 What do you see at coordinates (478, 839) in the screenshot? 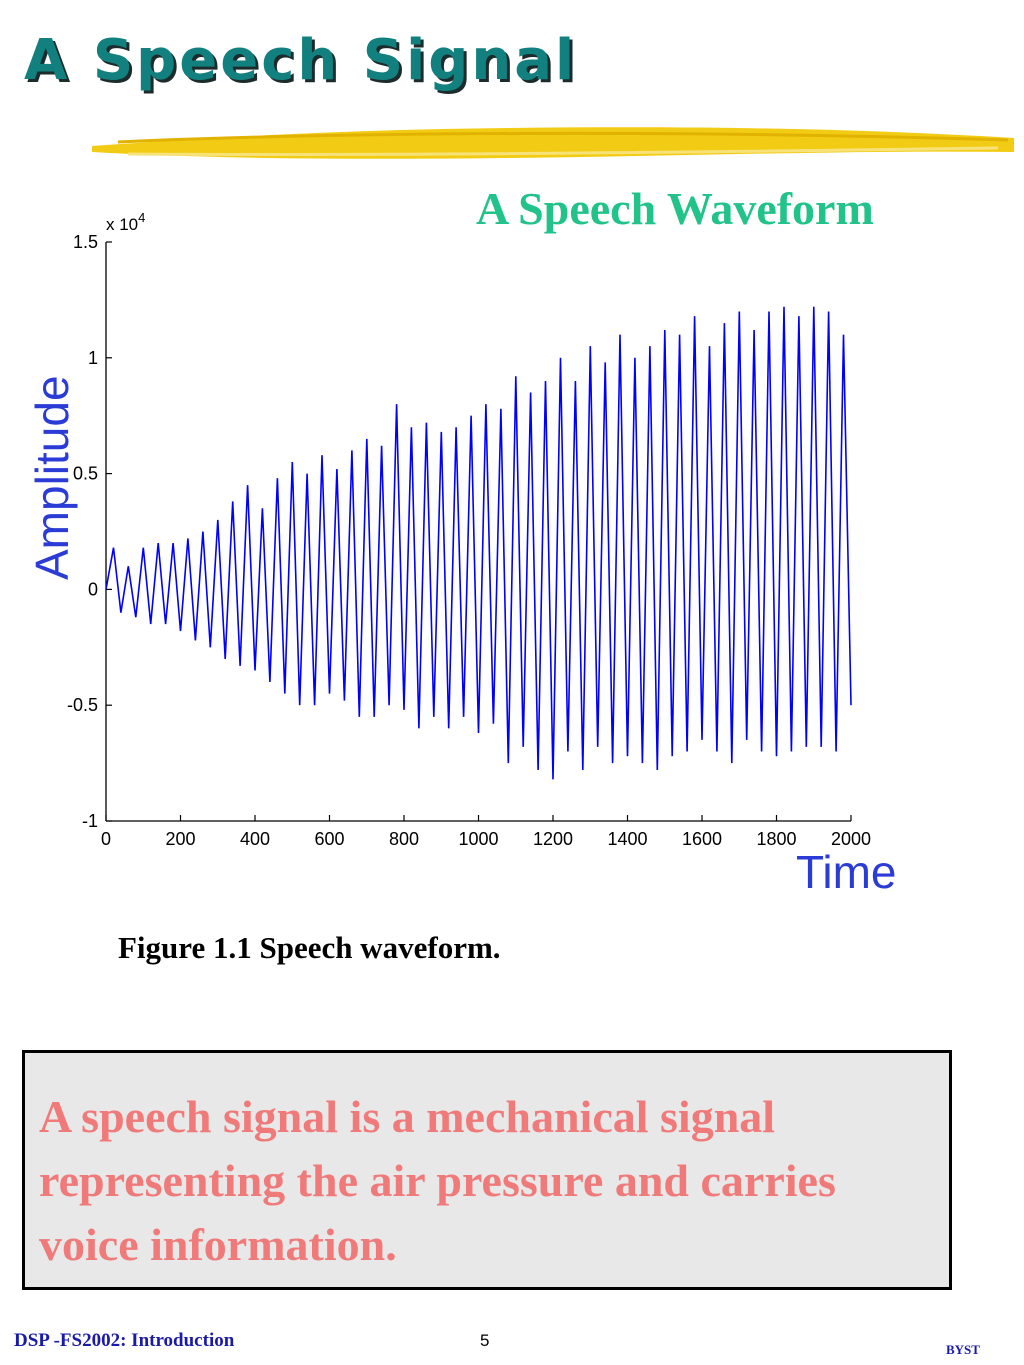
I see `x-tick-label: 1000` at bounding box center [478, 839].